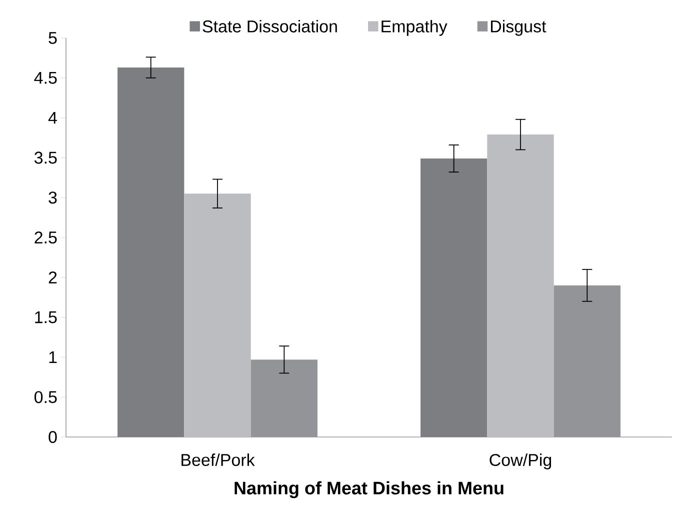  Describe the element at coordinates (52, 198) in the screenshot. I see `y-tick-label: 3` at that location.